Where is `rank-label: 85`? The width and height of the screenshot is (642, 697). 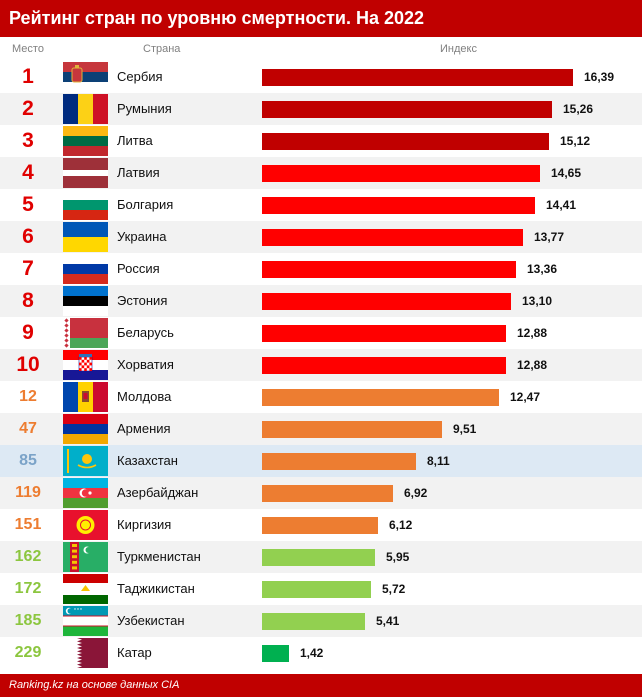 rank-label: 85 is located at coordinates (28, 460).